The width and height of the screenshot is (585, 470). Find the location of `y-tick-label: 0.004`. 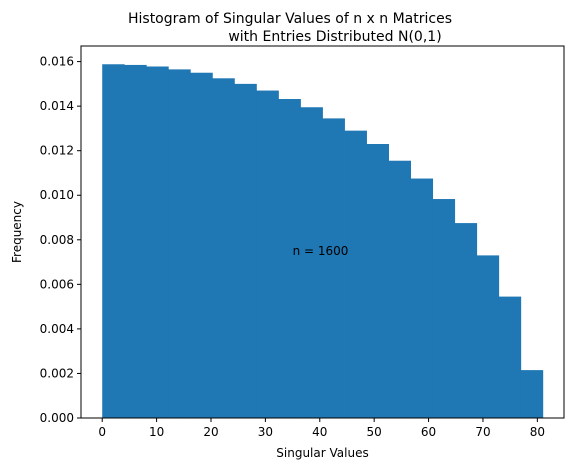

y-tick-label: 0.004 is located at coordinates (57, 329).